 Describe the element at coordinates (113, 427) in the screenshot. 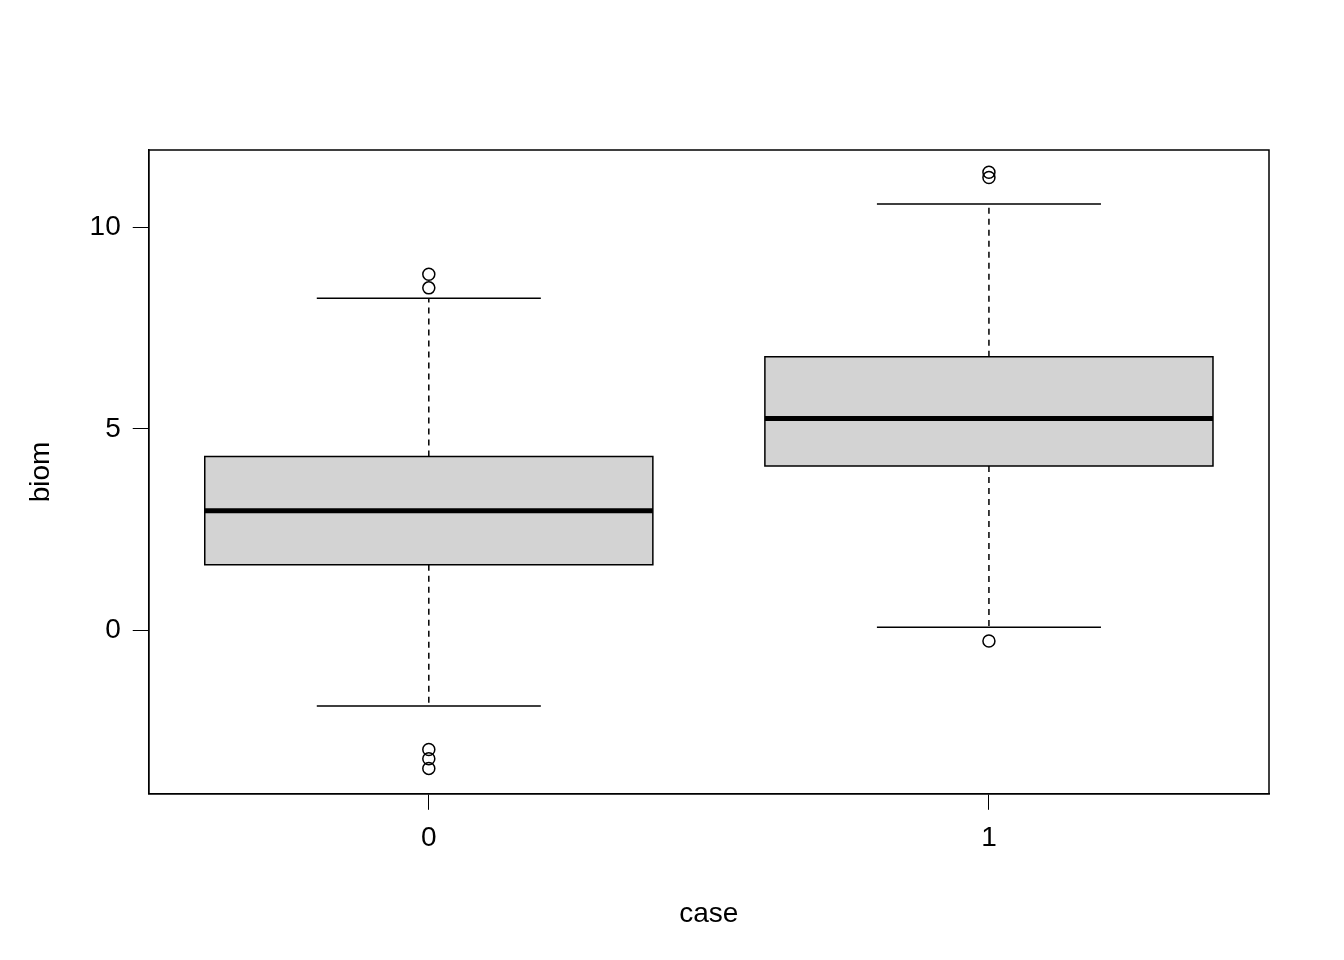

I see `y-tick-label: 5` at that location.